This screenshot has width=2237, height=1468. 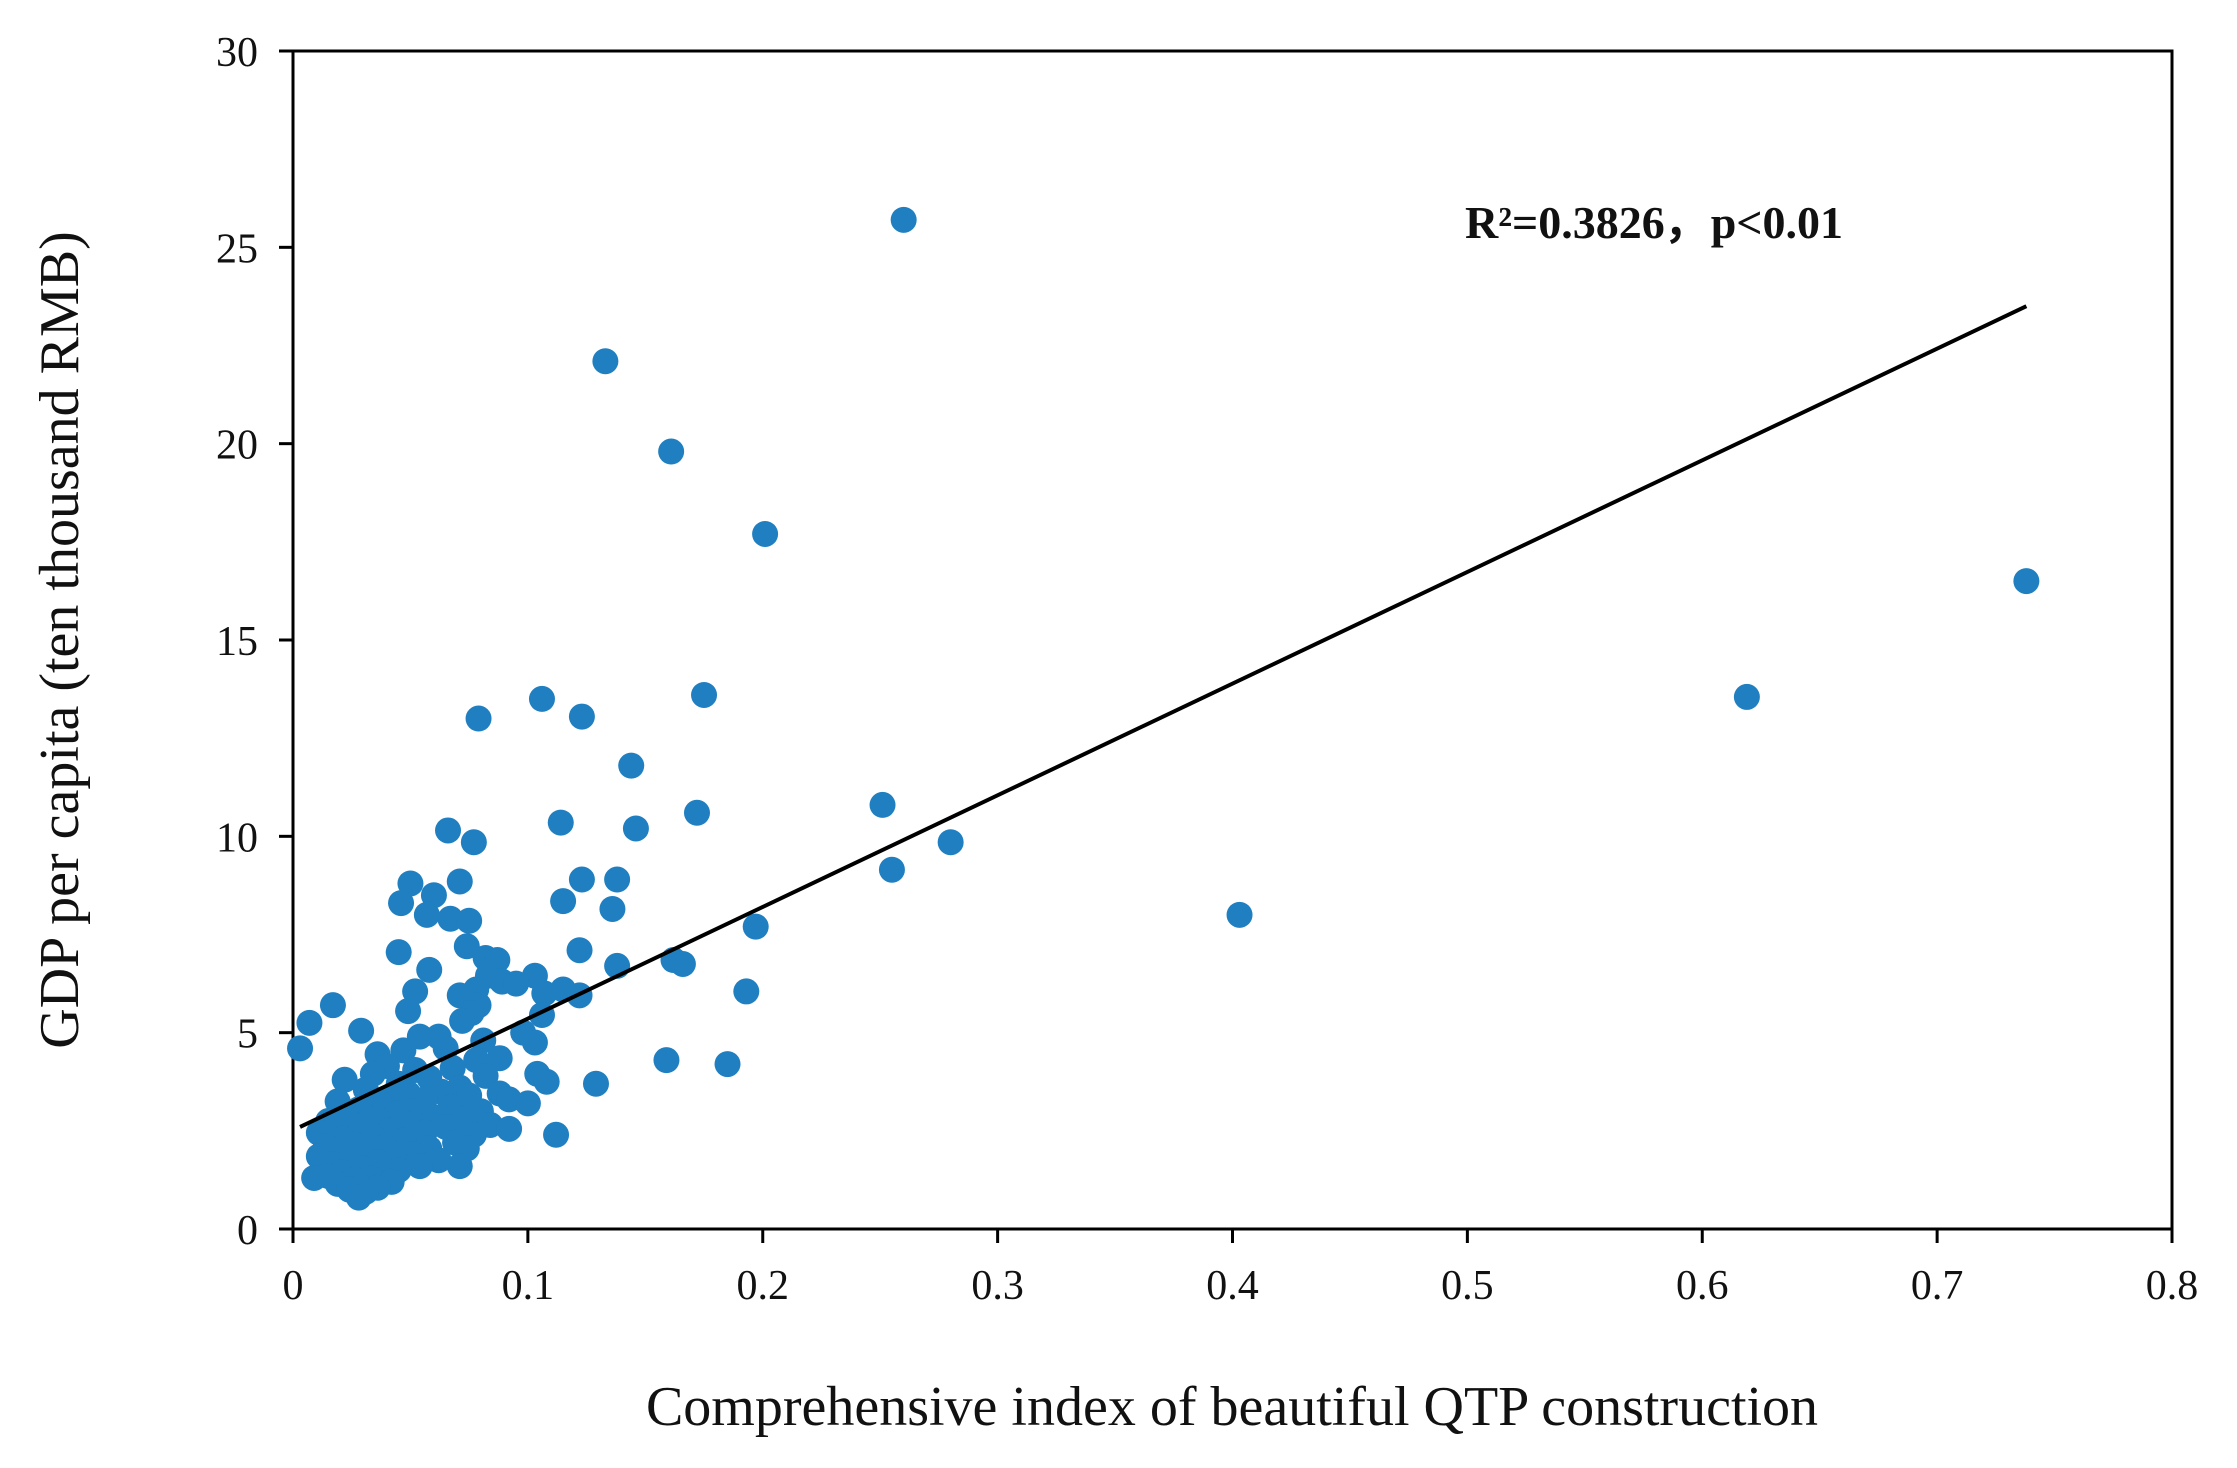 What do you see at coordinates (997, 1286) in the screenshot?
I see `x-tick-label: 0.3` at bounding box center [997, 1286].